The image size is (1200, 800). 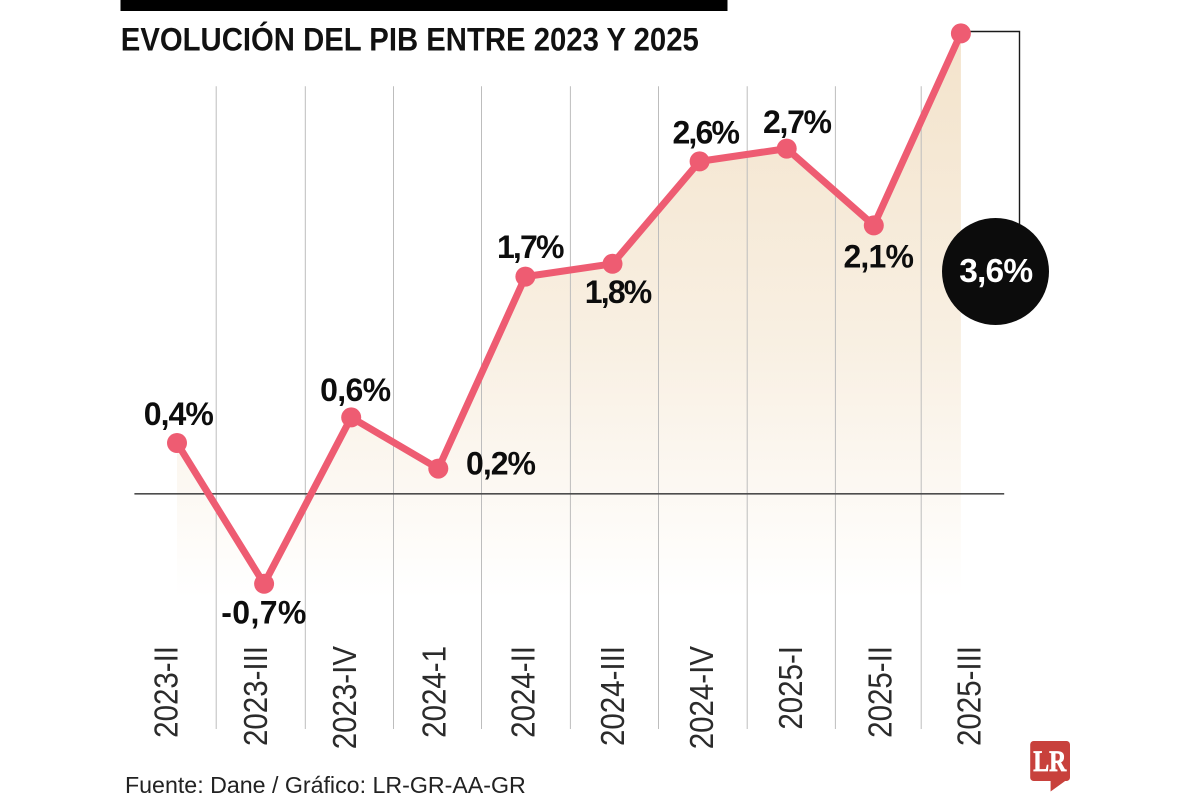 What do you see at coordinates (355, 390) in the screenshot?
I see `svg-text: 0,6%` at bounding box center [355, 390].